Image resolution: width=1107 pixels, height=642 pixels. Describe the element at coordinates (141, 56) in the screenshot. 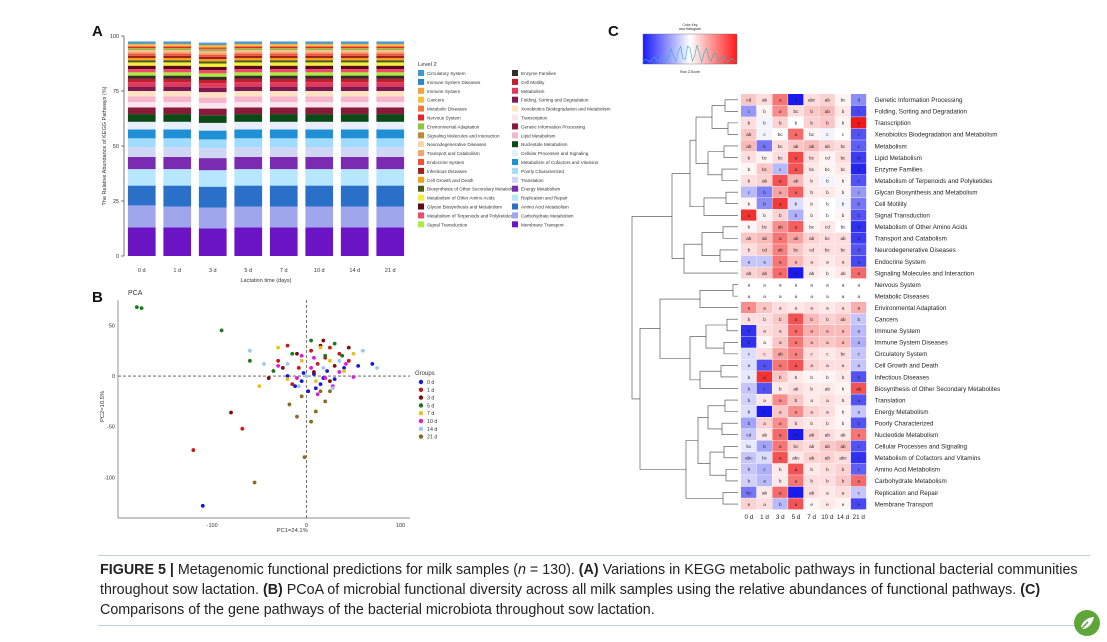

I see `bar-segment-infectious-diseases` at that location.